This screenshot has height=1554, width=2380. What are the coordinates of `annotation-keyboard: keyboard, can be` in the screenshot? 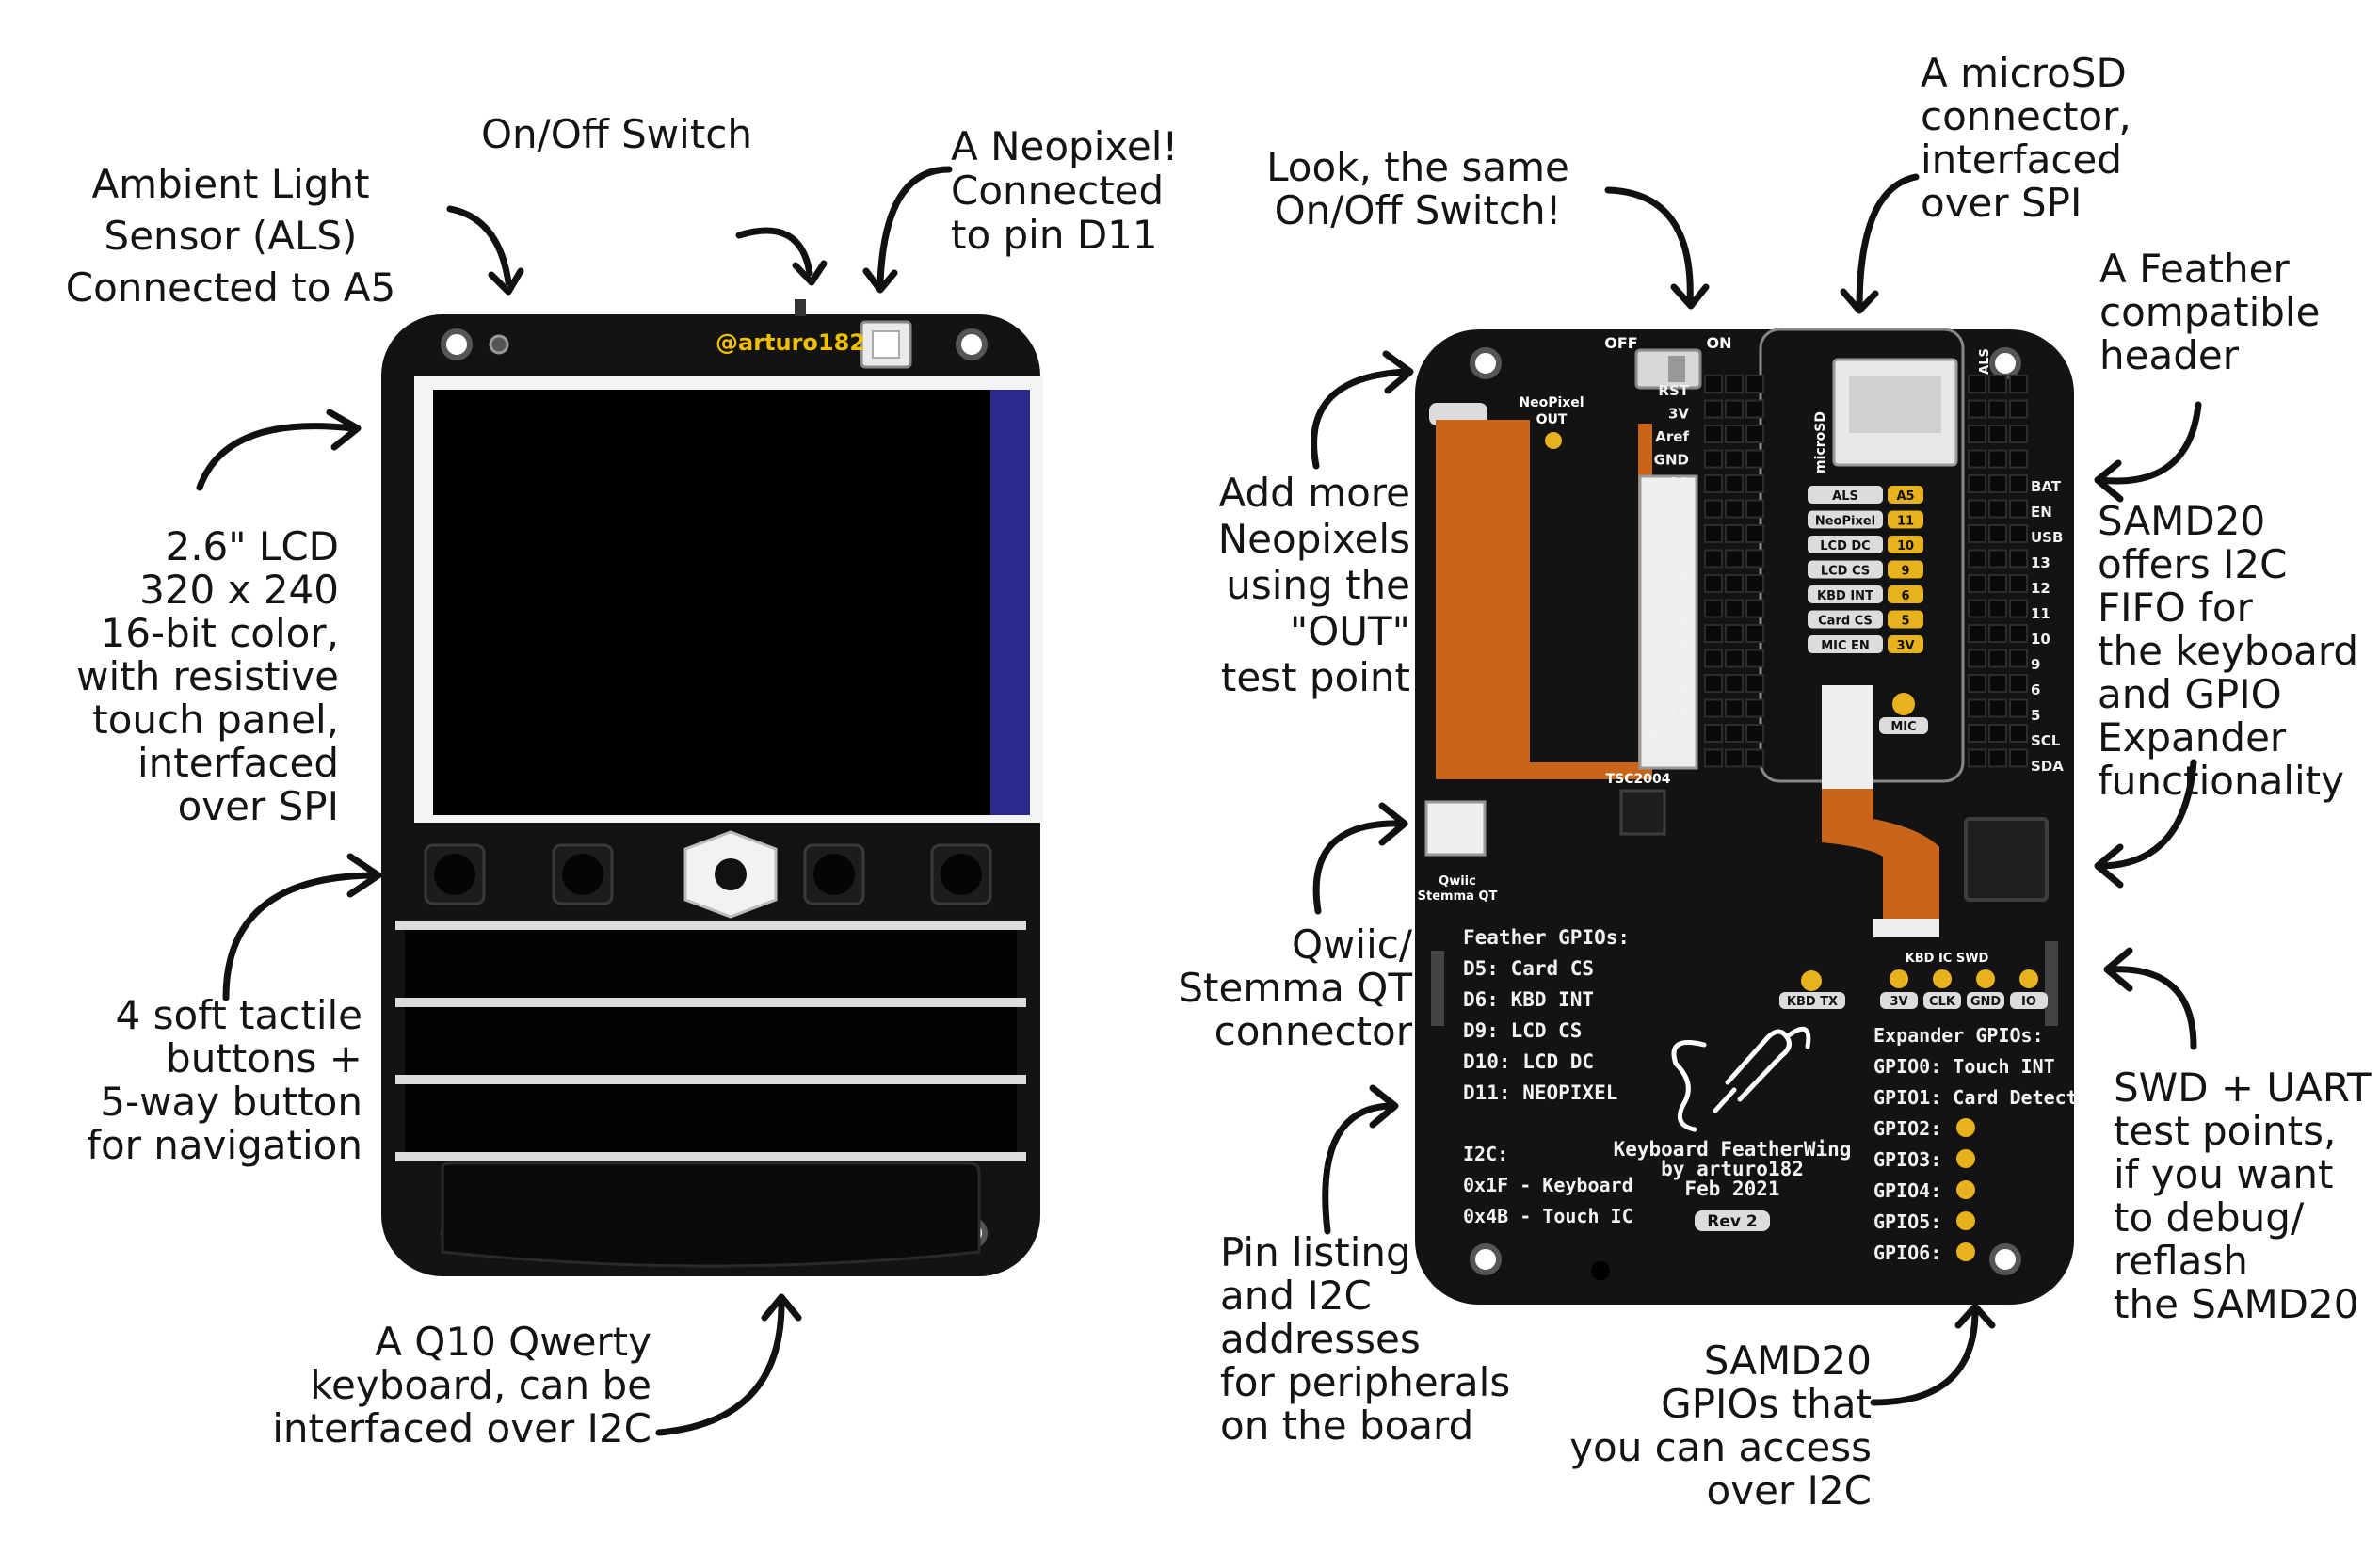 It's located at (481, 1385).